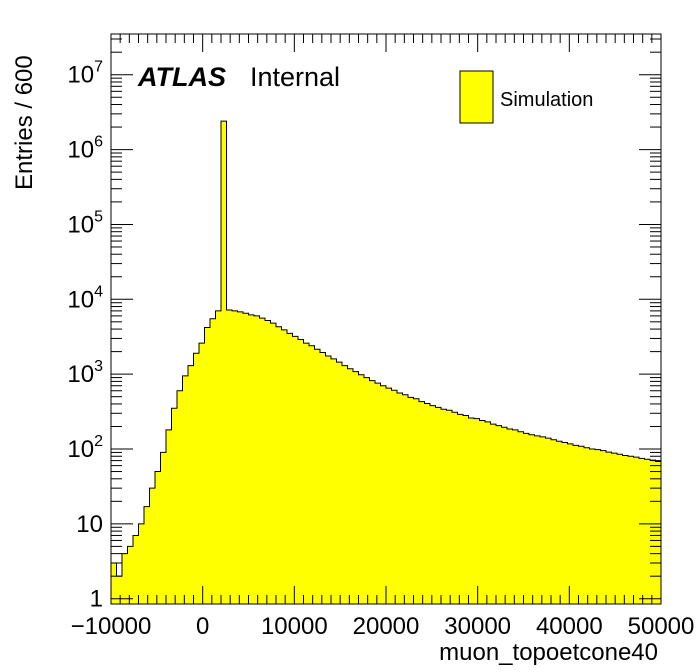 The width and height of the screenshot is (696, 672). Describe the element at coordinates (85, 74) in the screenshot. I see `y-tick-label: 10⁷` at that location.